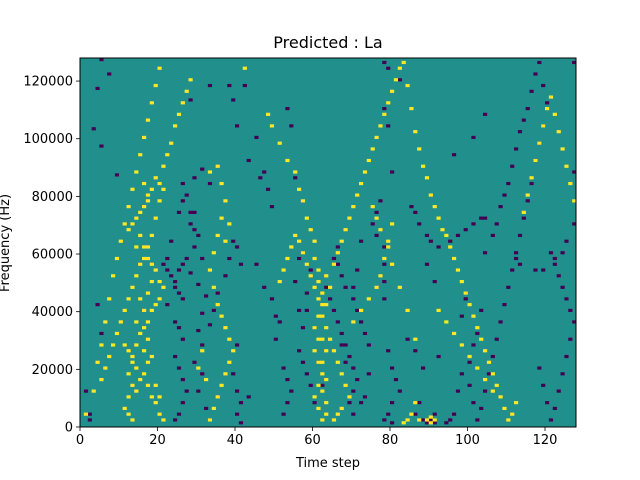 Image resolution: width=640 pixels, height=480 pixels. Describe the element at coordinates (390, 440) in the screenshot. I see `x-tick-label: 80` at that location.